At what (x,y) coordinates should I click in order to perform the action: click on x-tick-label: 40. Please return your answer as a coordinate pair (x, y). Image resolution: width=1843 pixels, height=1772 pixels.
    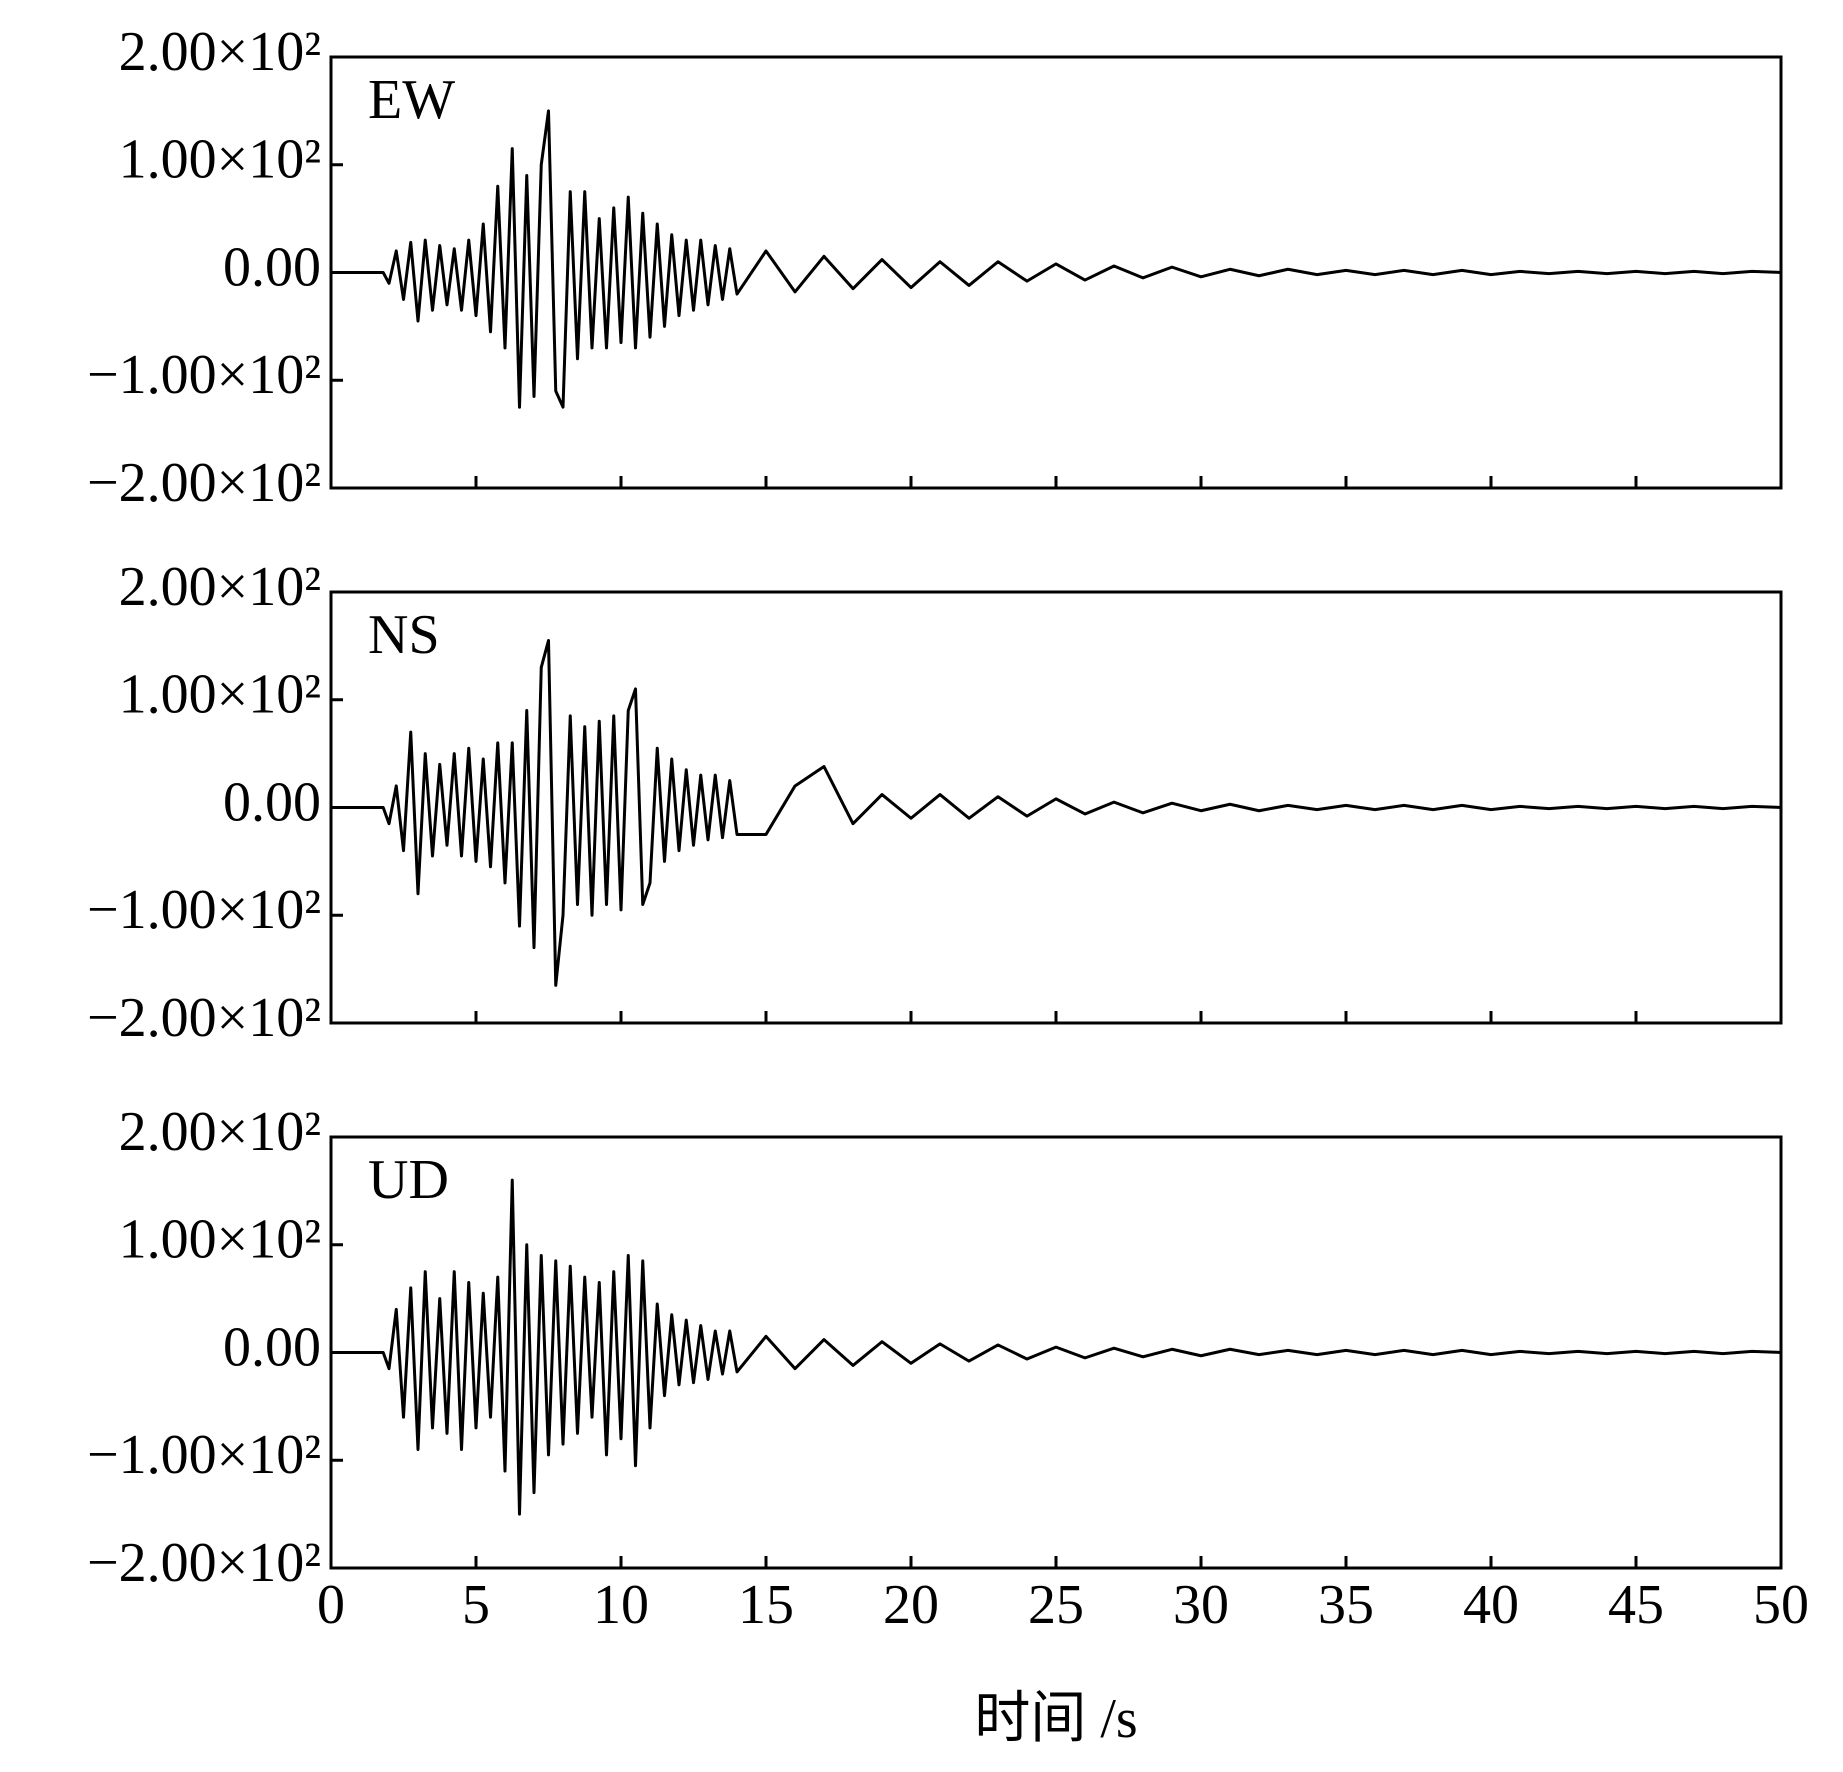
    Looking at the image, I should click on (1491, 1605).